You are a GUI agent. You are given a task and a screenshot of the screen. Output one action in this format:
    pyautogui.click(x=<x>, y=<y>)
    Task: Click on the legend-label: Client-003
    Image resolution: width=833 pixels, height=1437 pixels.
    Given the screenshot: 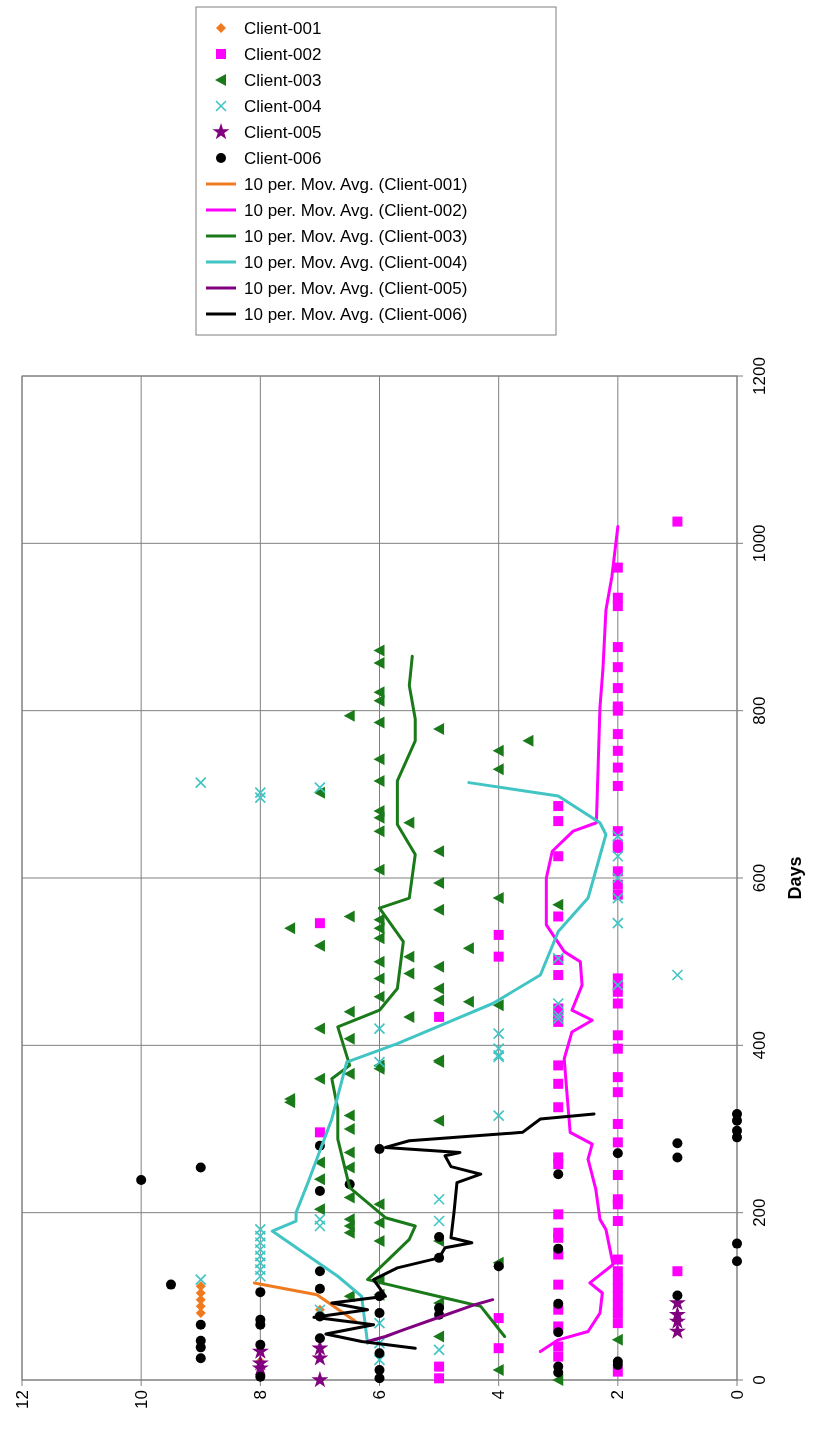 What is the action you would take?
    pyautogui.click(x=283, y=80)
    